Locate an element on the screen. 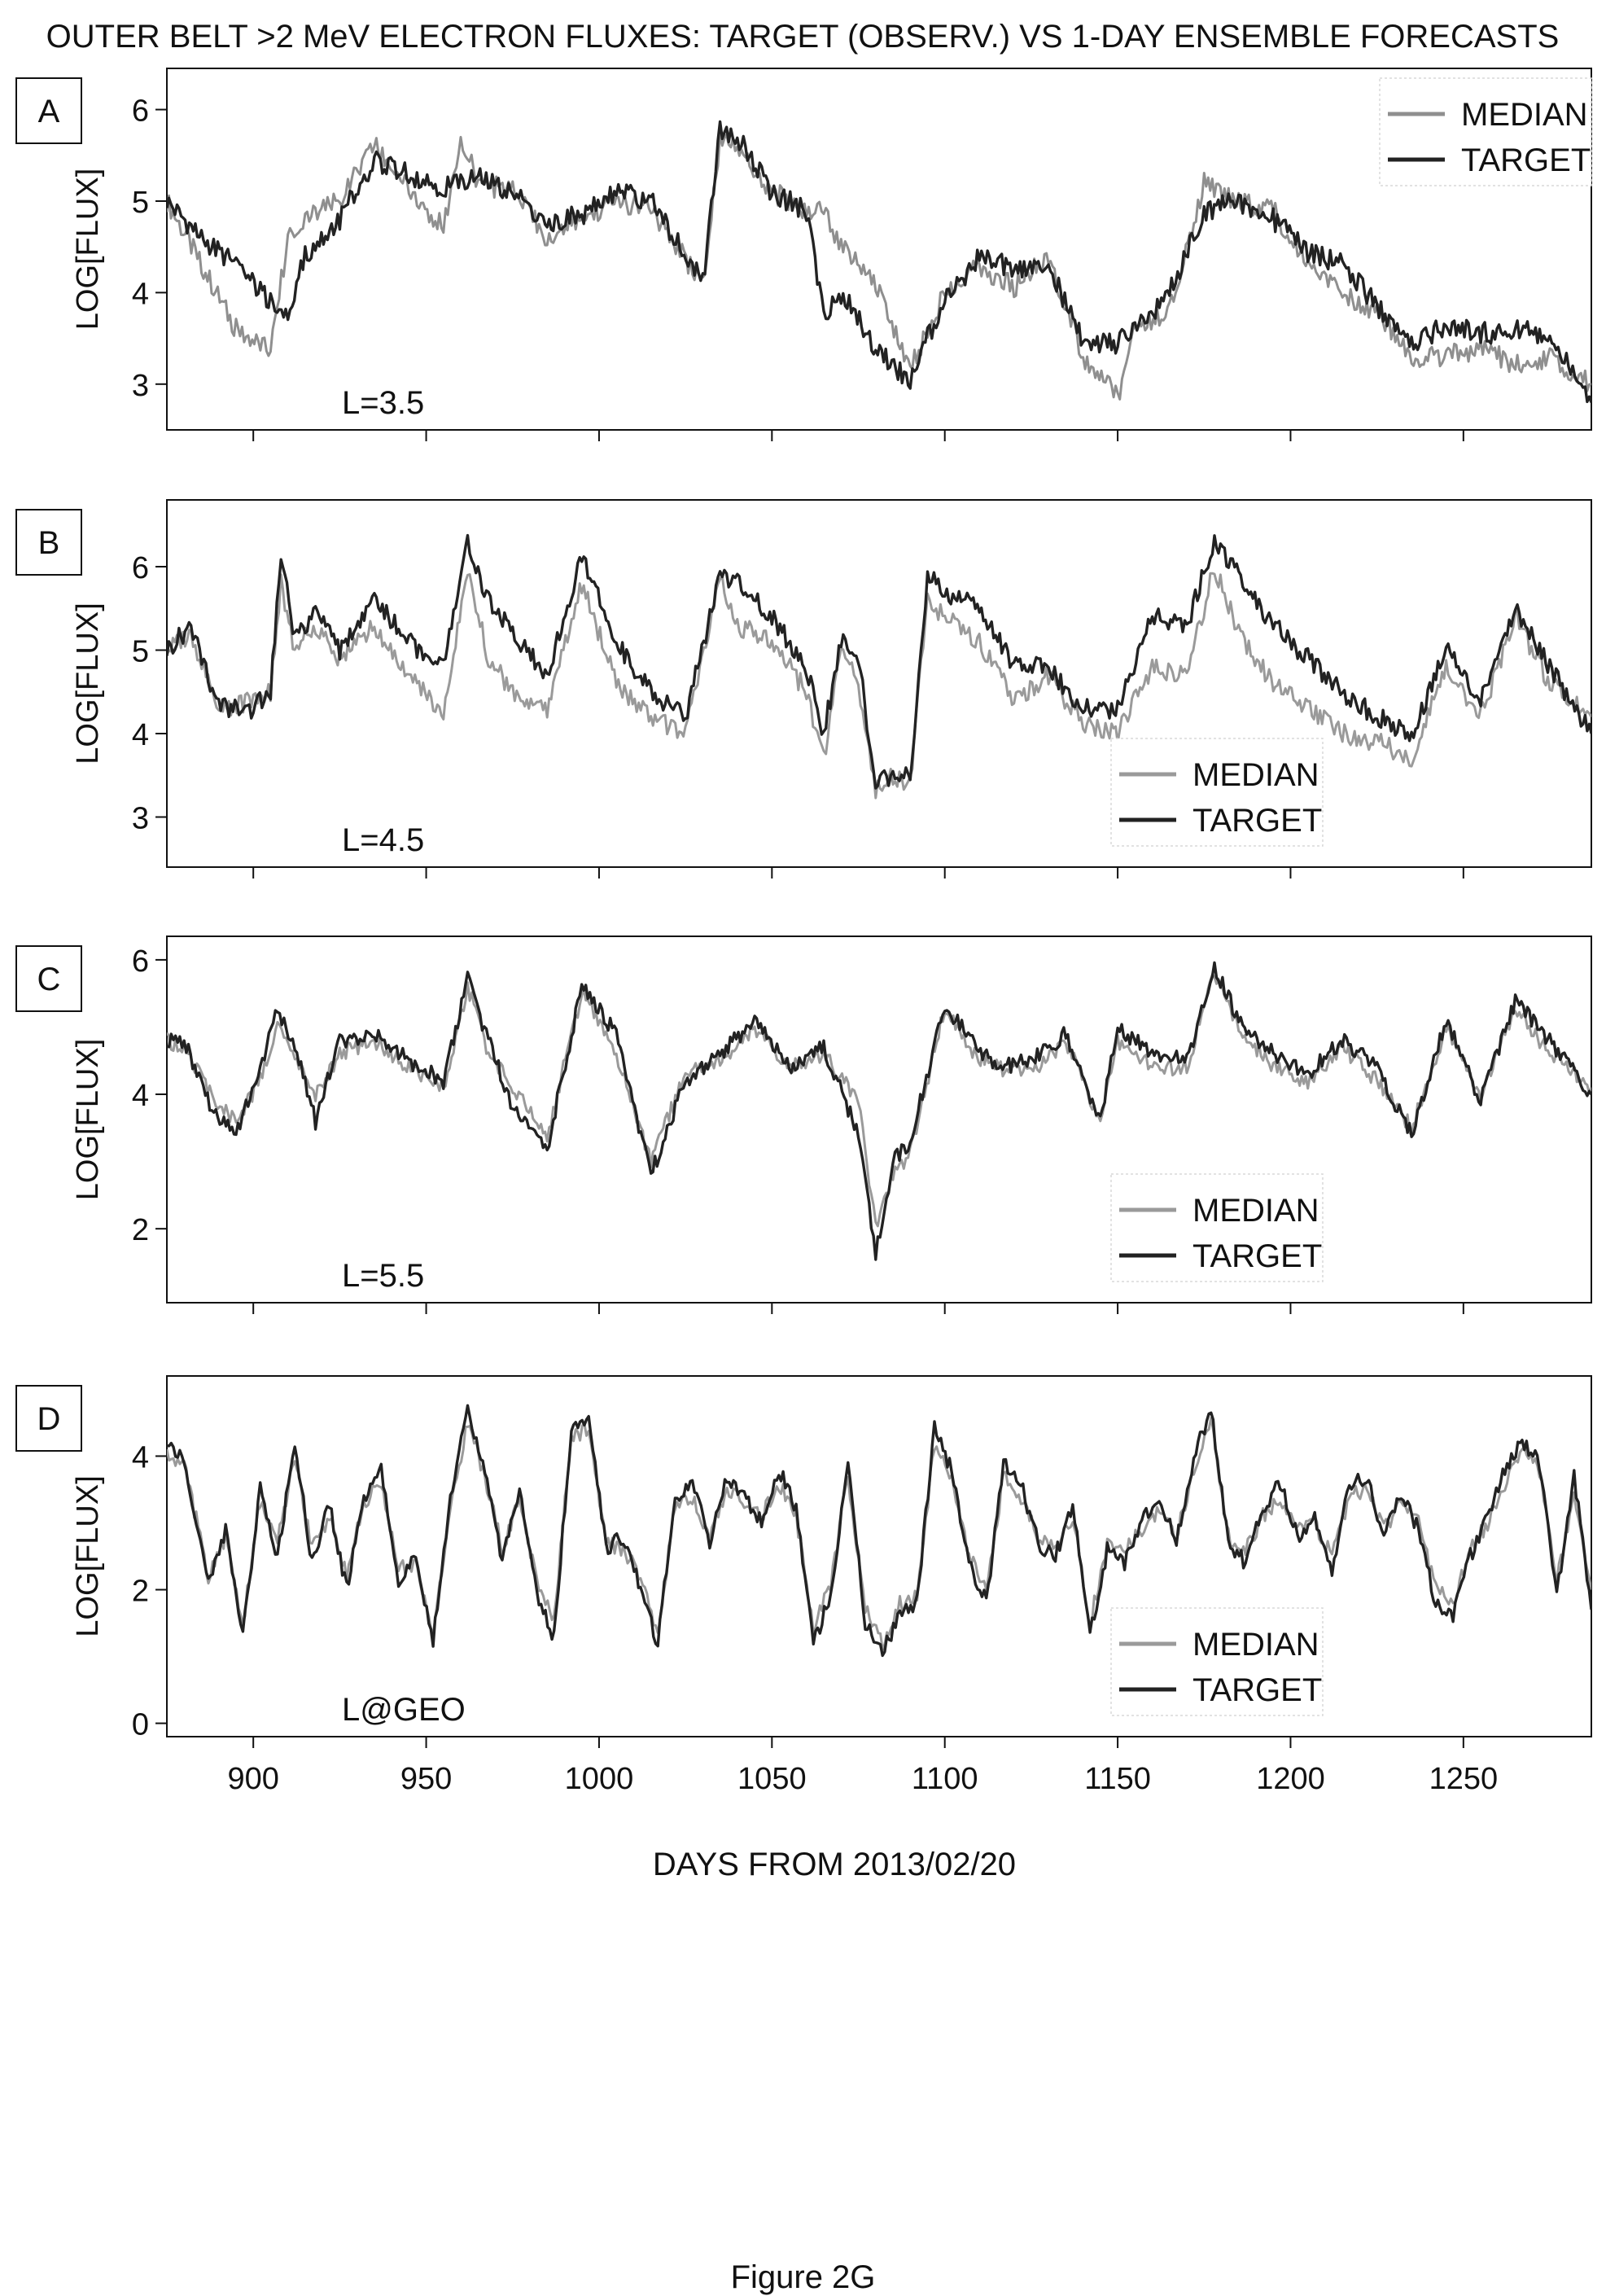 The height and width of the screenshot is (2296, 1606). panel-annotation: L@GEO is located at coordinates (404, 1710).